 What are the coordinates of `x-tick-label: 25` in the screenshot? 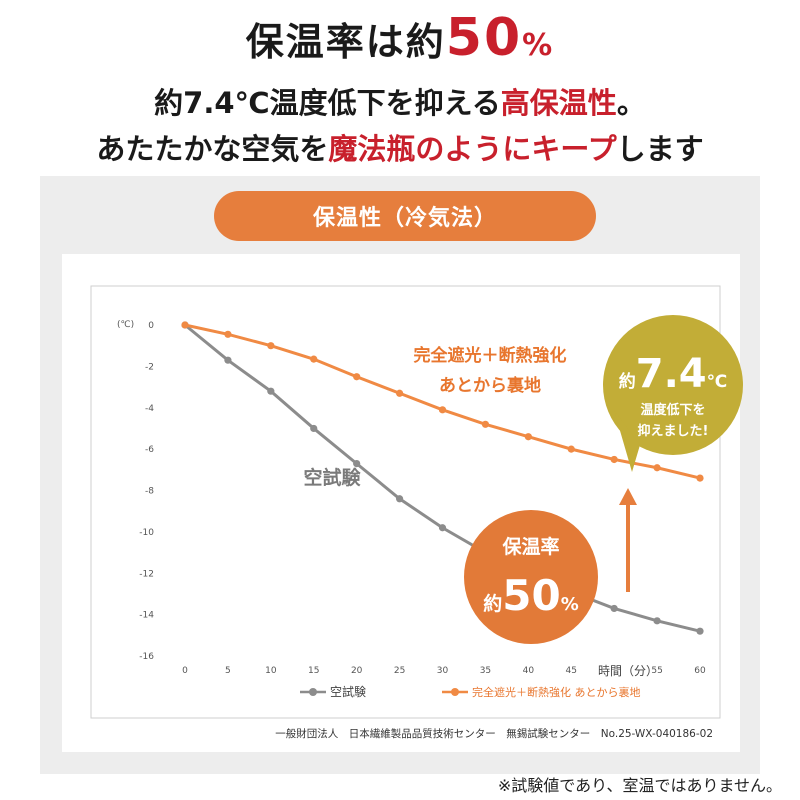 It's located at (399, 671).